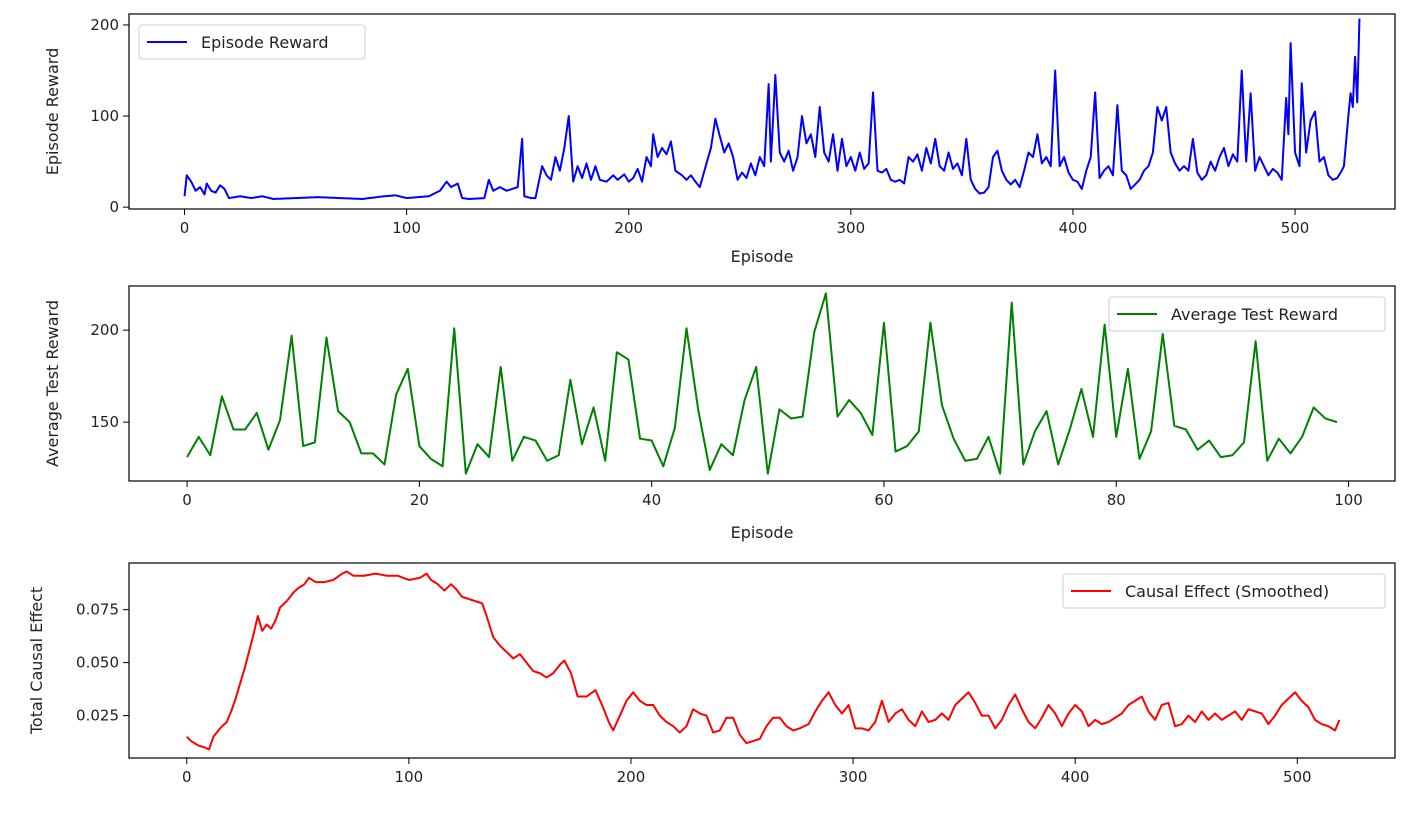 This screenshot has height=825, width=1424. Describe the element at coordinates (114, 207) in the screenshot. I see `y-tick-label-episode-reward-0: 0` at that location.